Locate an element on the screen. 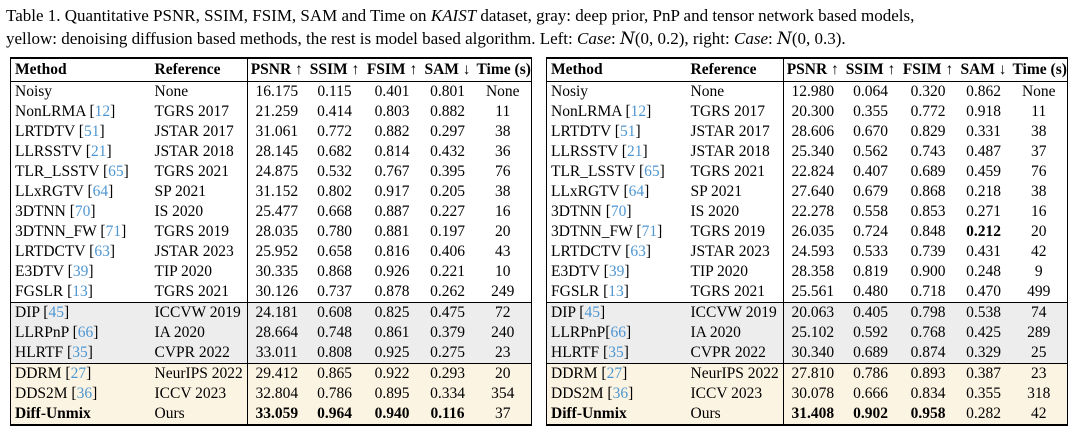 The width and height of the screenshot is (1080, 429). caption-segment: (0, 0.3). is located at coordinates (818, 38).